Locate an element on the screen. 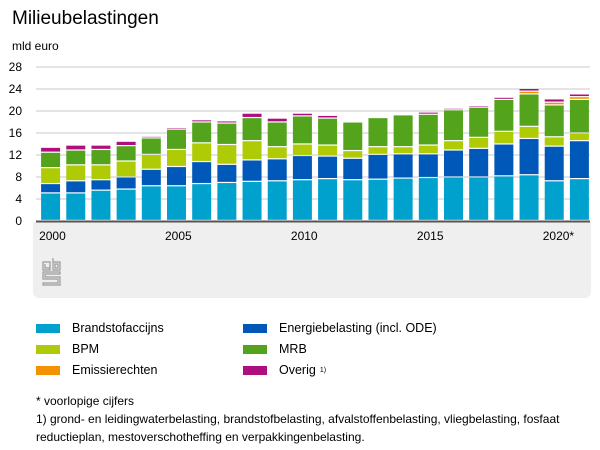  y-tick-label: 12 is located at coordinates (16, 155).